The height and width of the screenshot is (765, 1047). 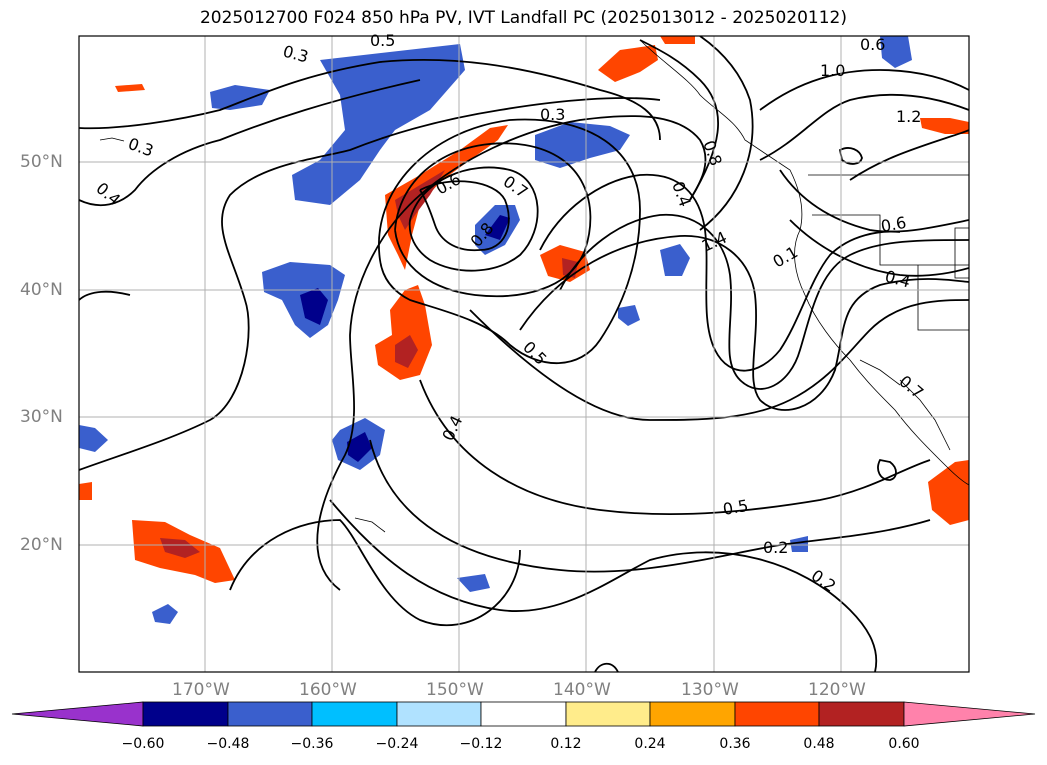 I want to click on contour-label: 0.8, so click(x=712, y=153).